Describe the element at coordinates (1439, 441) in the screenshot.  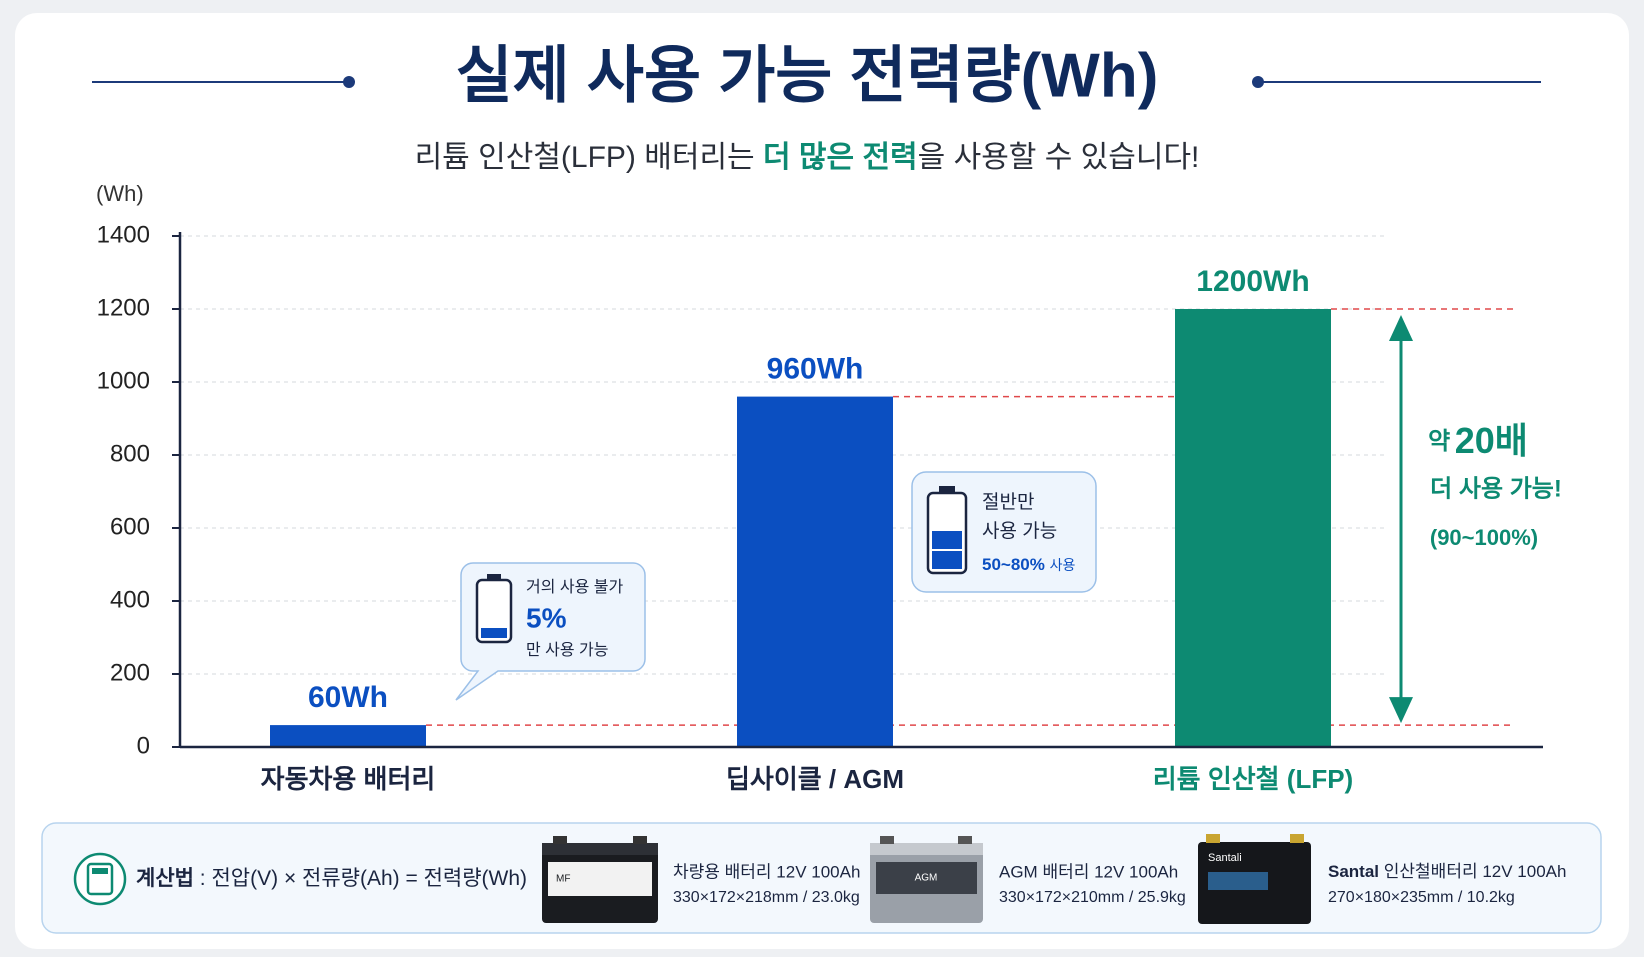
I see `gain-prefix: 약` at that location.